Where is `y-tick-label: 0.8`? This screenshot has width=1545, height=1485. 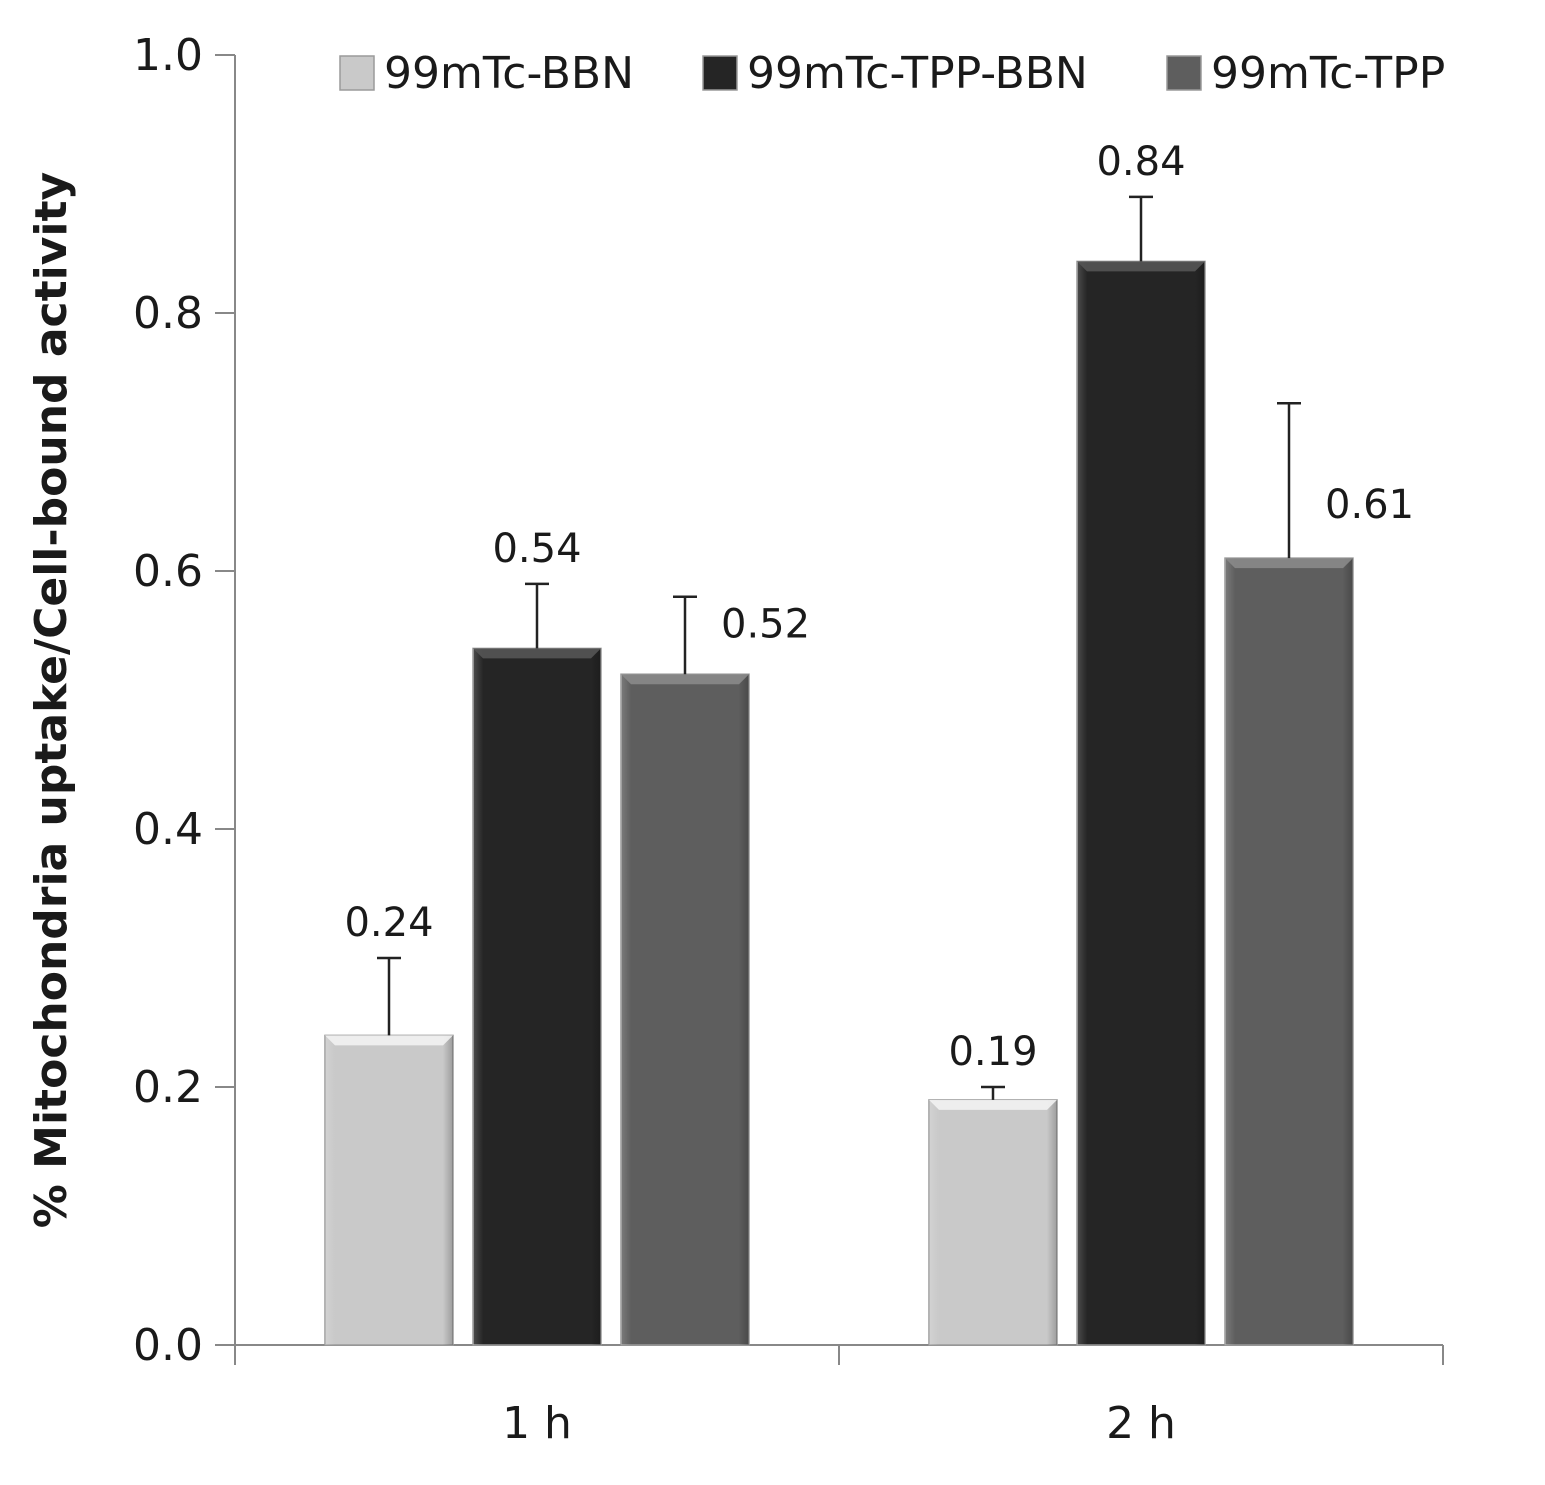 y-tick-label: 0.8 is located at coordinates (168, 313).